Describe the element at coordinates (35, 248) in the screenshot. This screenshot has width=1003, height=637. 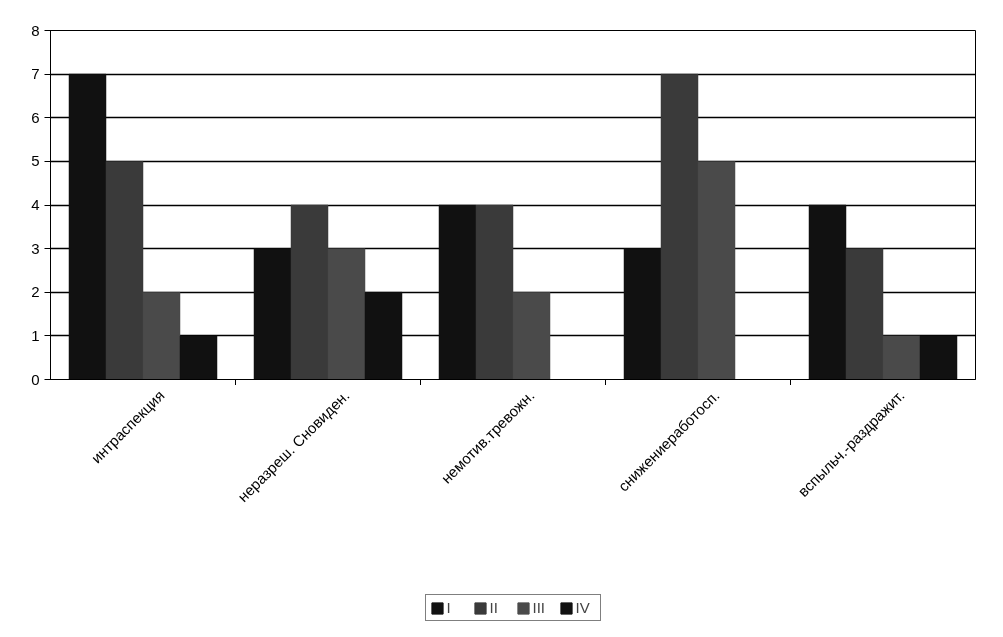
I see `y-tick-label: 3` at that location.